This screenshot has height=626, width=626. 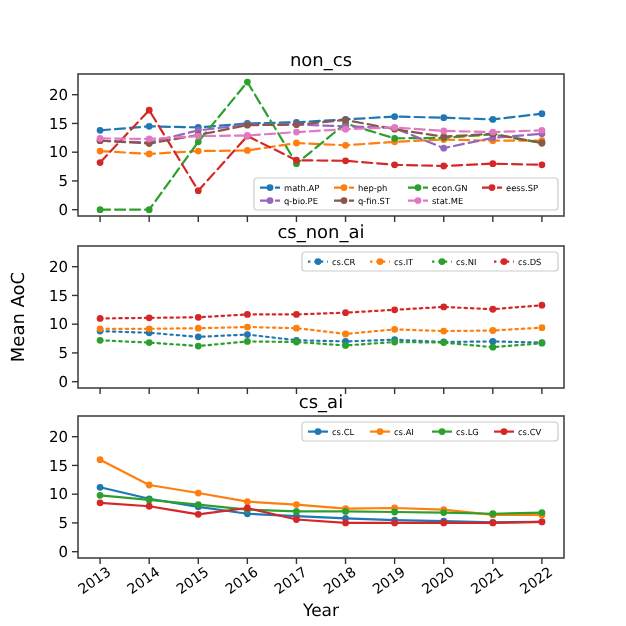 What do you see at coordinates (320, 612) in the screenshot?
I see `x-axis-title: Year` at bounding box center [320, 612].